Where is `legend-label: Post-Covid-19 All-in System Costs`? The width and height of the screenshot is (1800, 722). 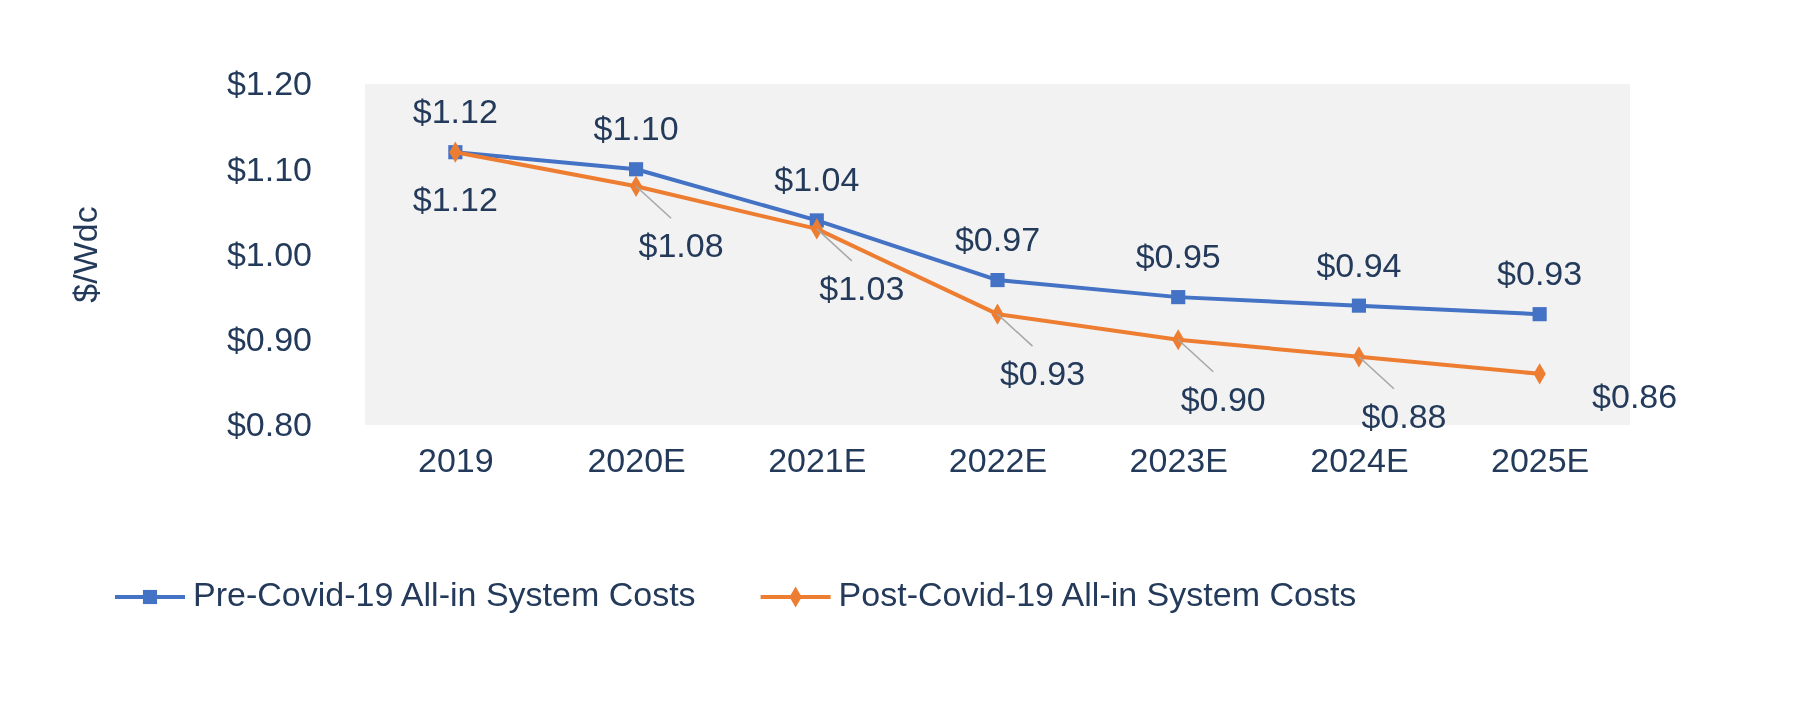 legend-label: Post-Covid-19 All-in System Costs is located at coordinates (1097, 593).